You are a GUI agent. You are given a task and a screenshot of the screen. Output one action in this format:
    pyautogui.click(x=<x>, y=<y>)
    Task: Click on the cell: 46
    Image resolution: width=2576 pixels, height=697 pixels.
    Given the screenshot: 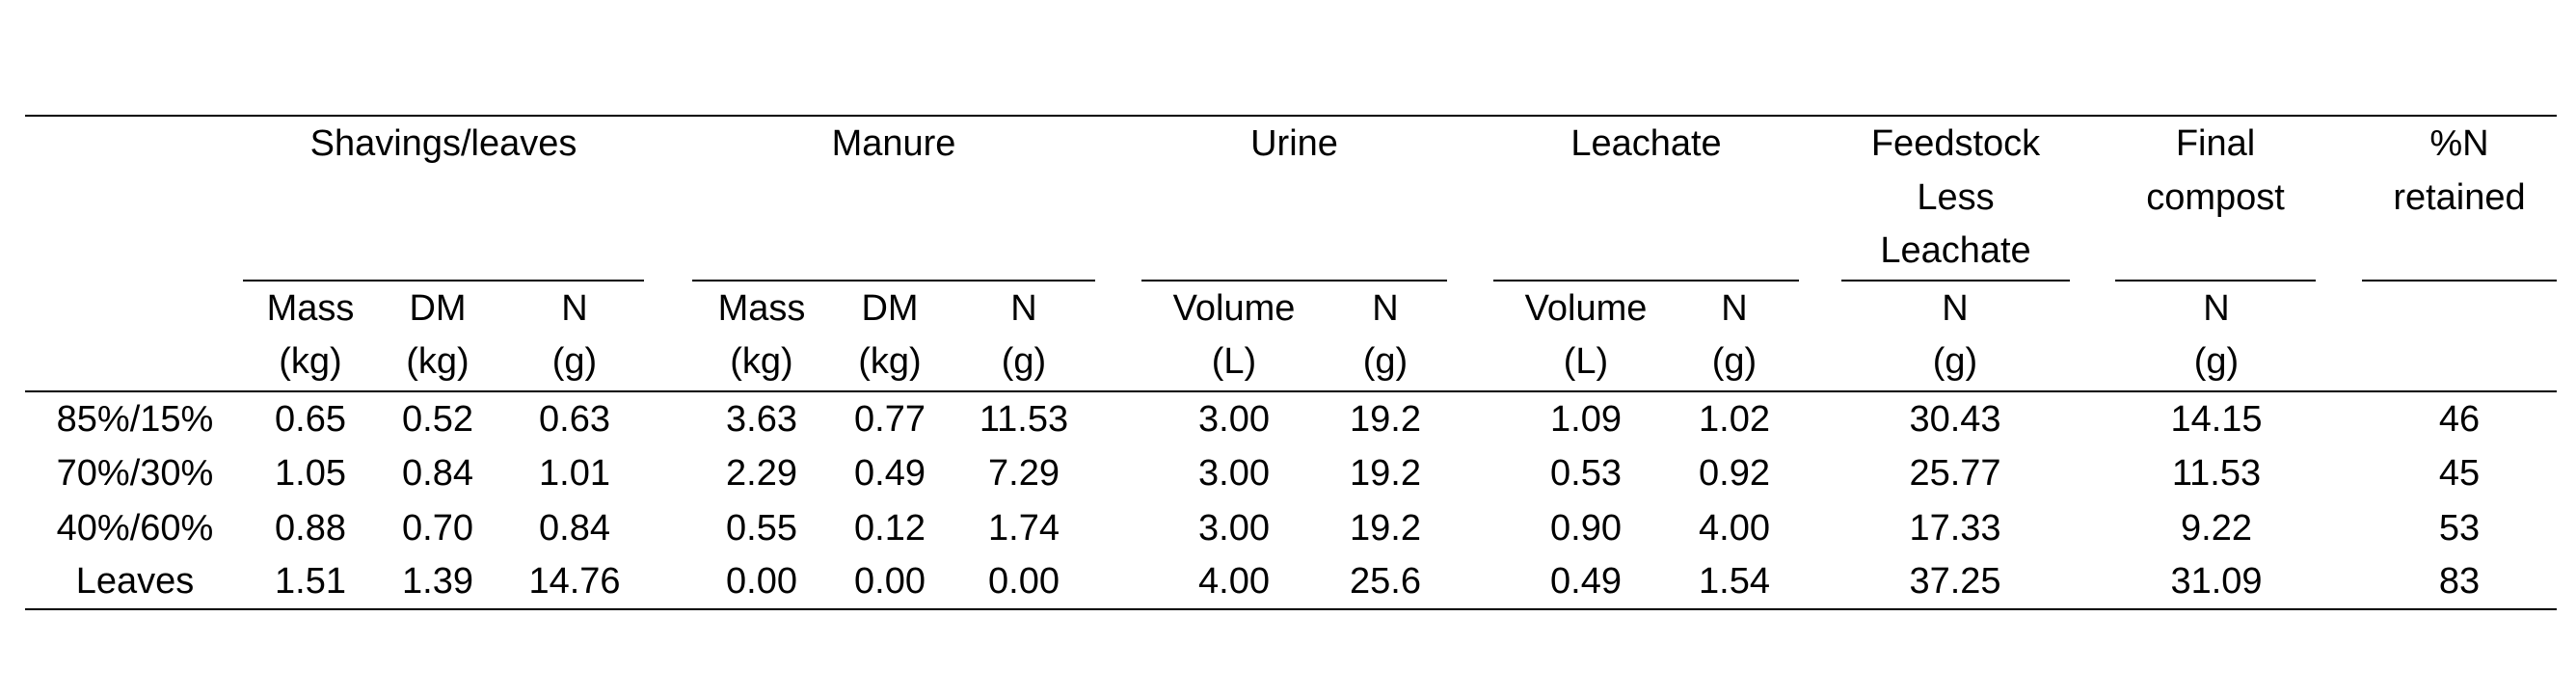 What is the action you would take?
    pyautogui.click(x=2460, y=420)
    